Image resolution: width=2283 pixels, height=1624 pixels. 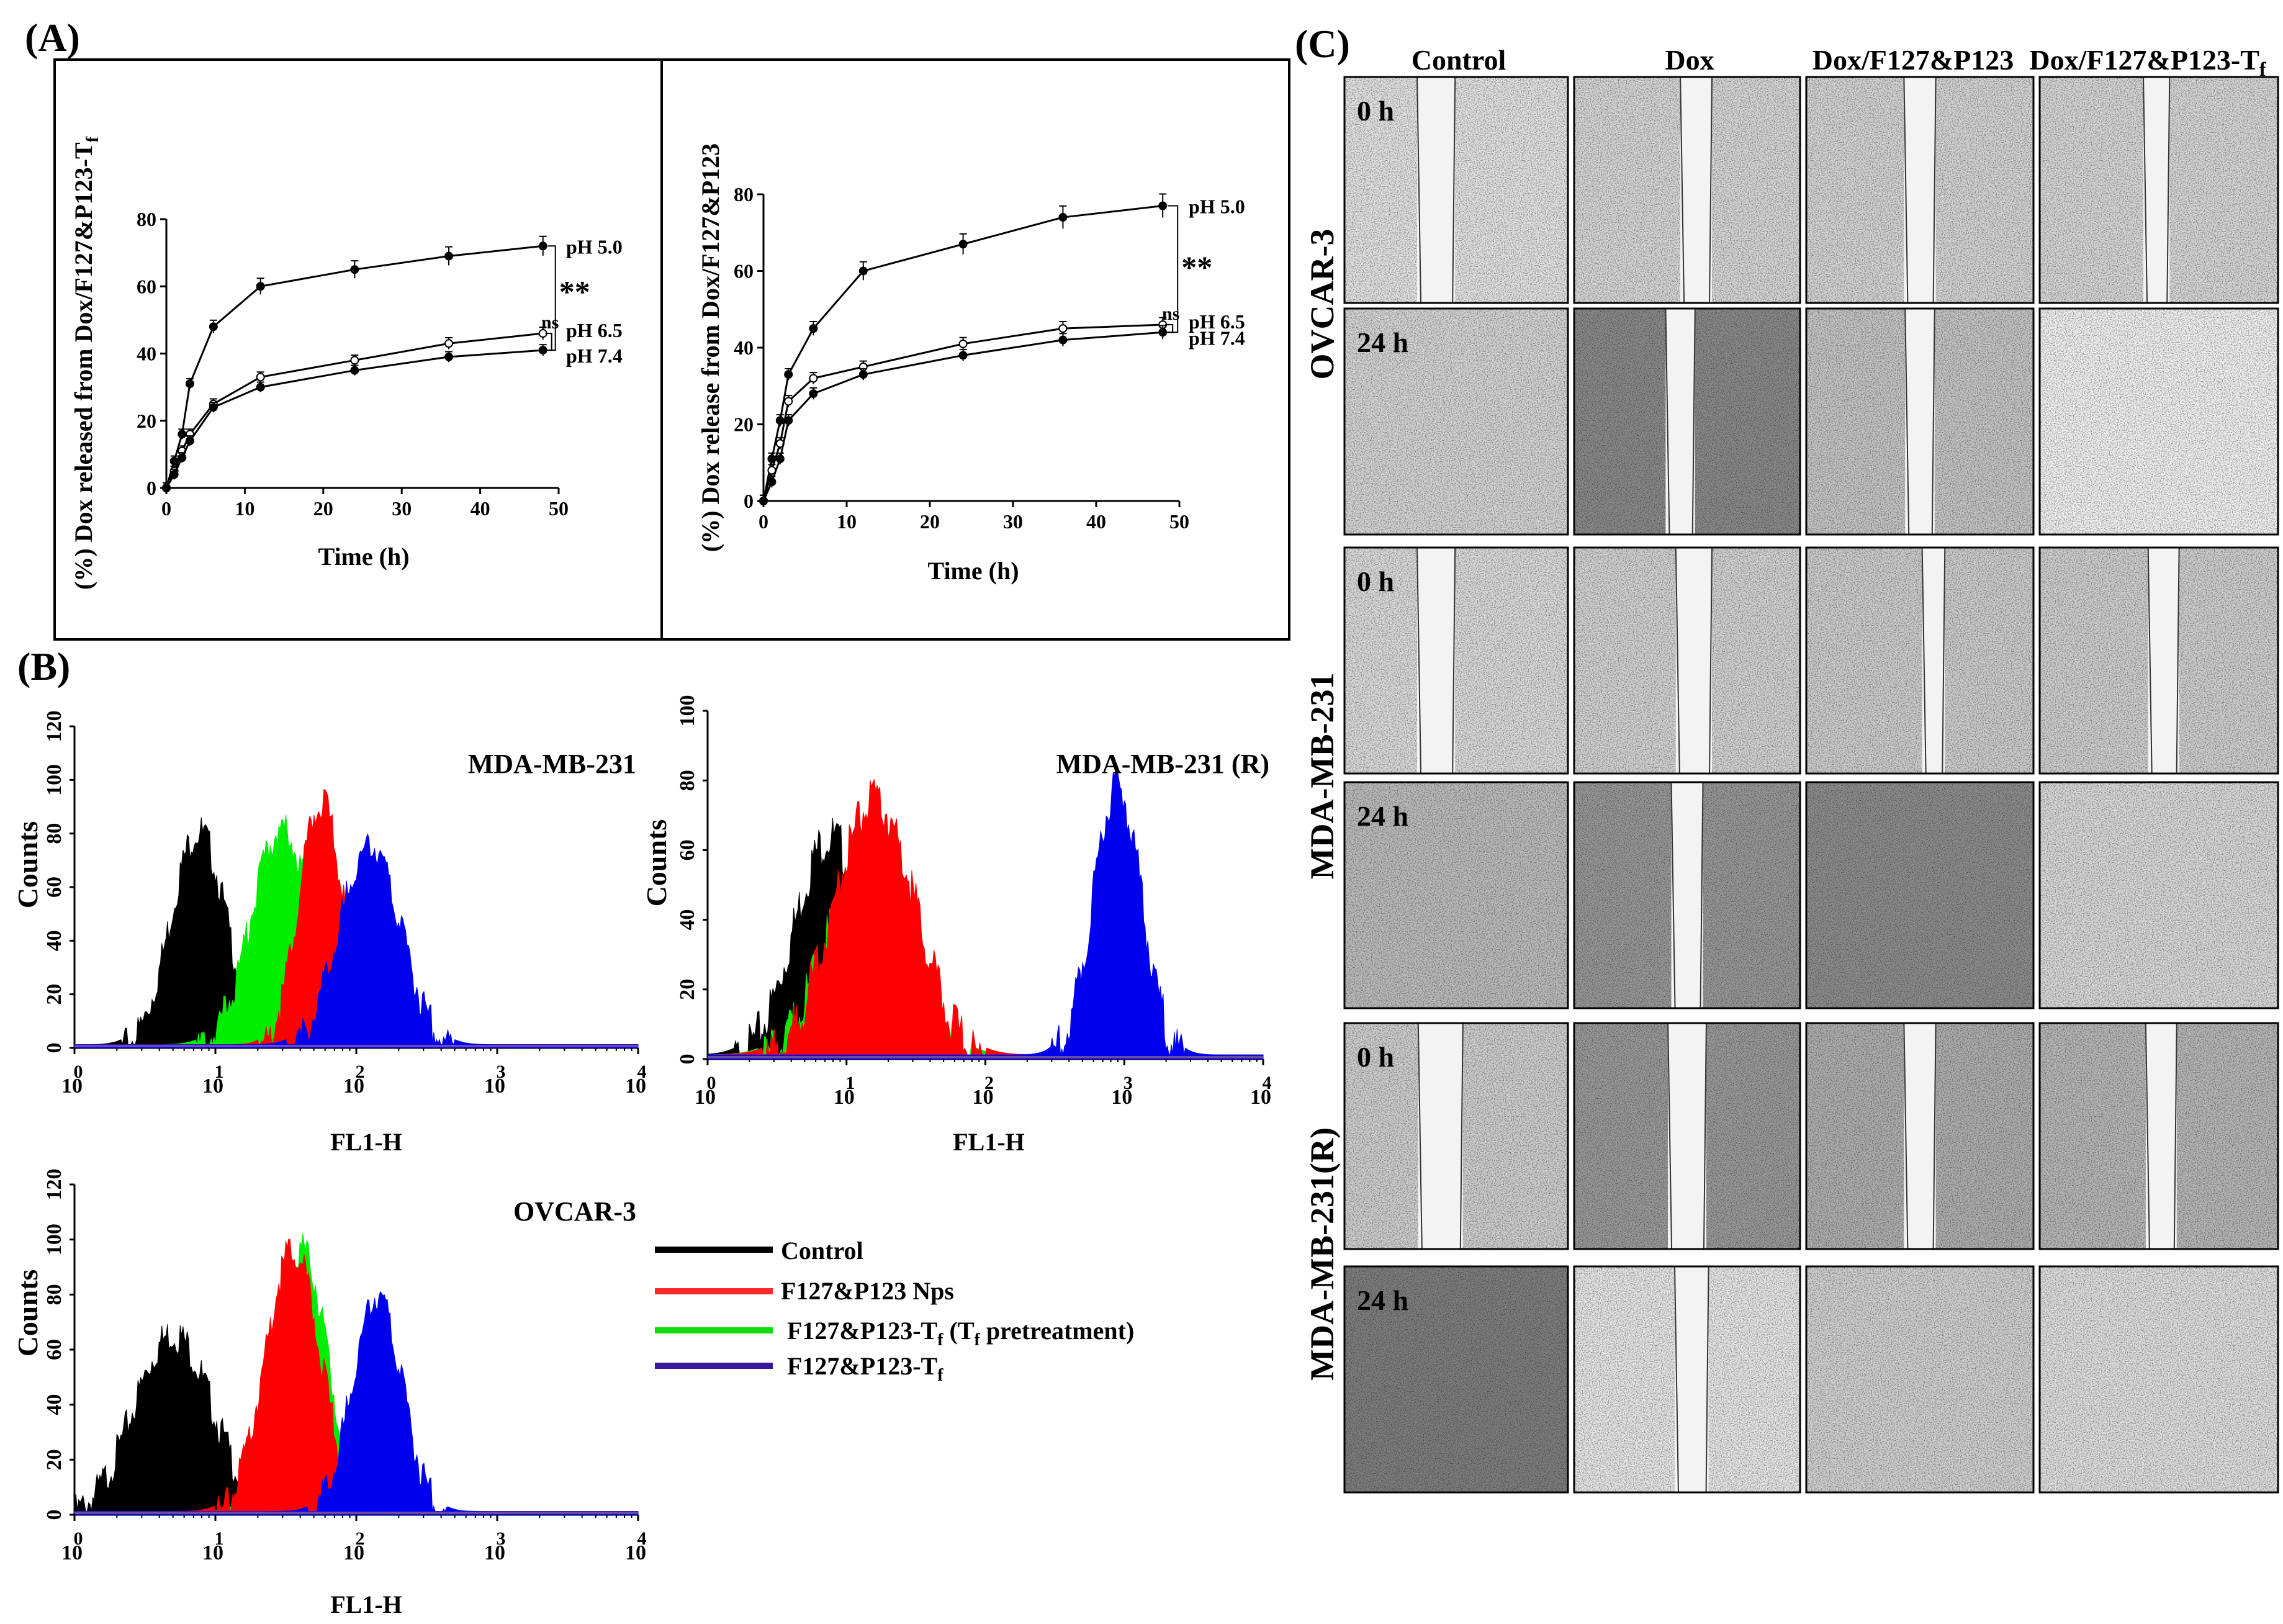 What do you see at coordinates (1322, 776) in the screenshot?
I see `row-label-mda-mb-231: MDA-MB-231` at bounding box center [1322, 776].